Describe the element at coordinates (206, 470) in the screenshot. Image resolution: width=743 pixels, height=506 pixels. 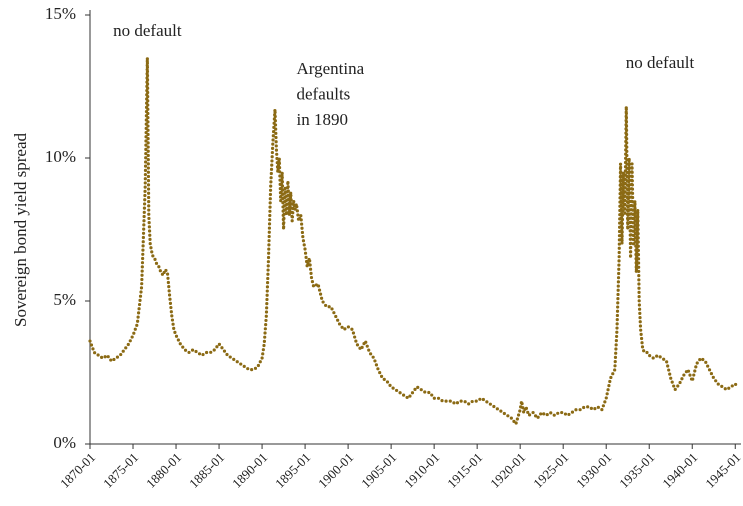
I see `x-tick-label: 1885-01` at that location.